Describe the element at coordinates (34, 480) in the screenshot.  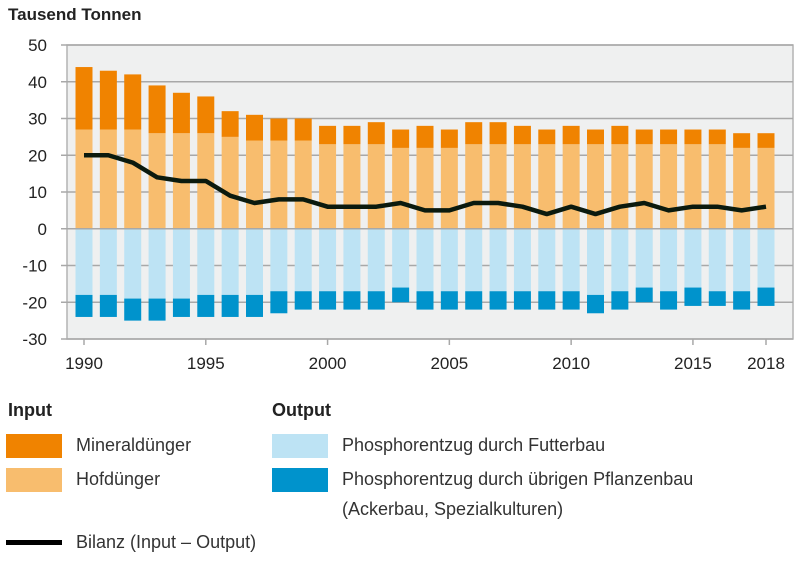
I see `legend-swatch-hof` at that location.